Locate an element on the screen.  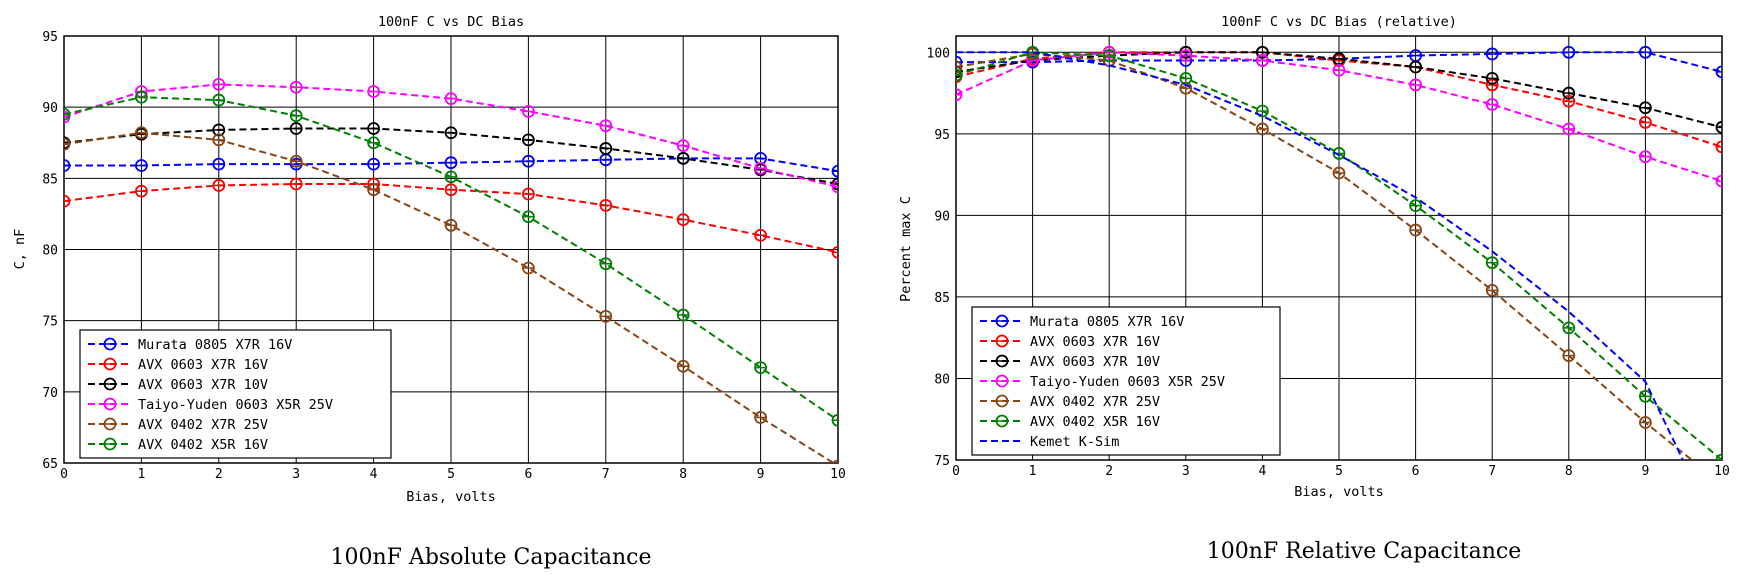
legend-item: AVX 0603 X7R 16V is located at coordinates (1070, 342).